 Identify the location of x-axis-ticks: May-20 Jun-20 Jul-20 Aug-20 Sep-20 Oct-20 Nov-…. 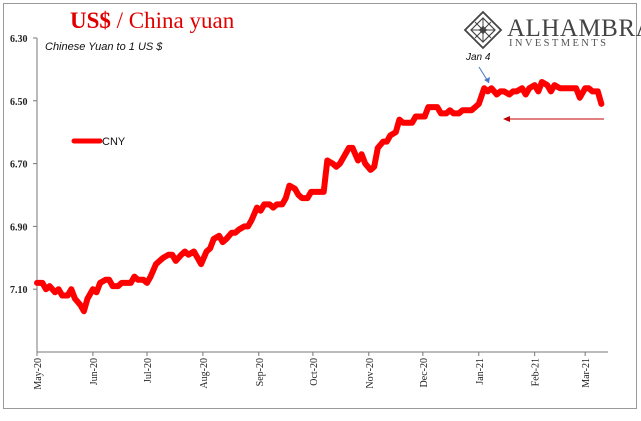
(312, 371).